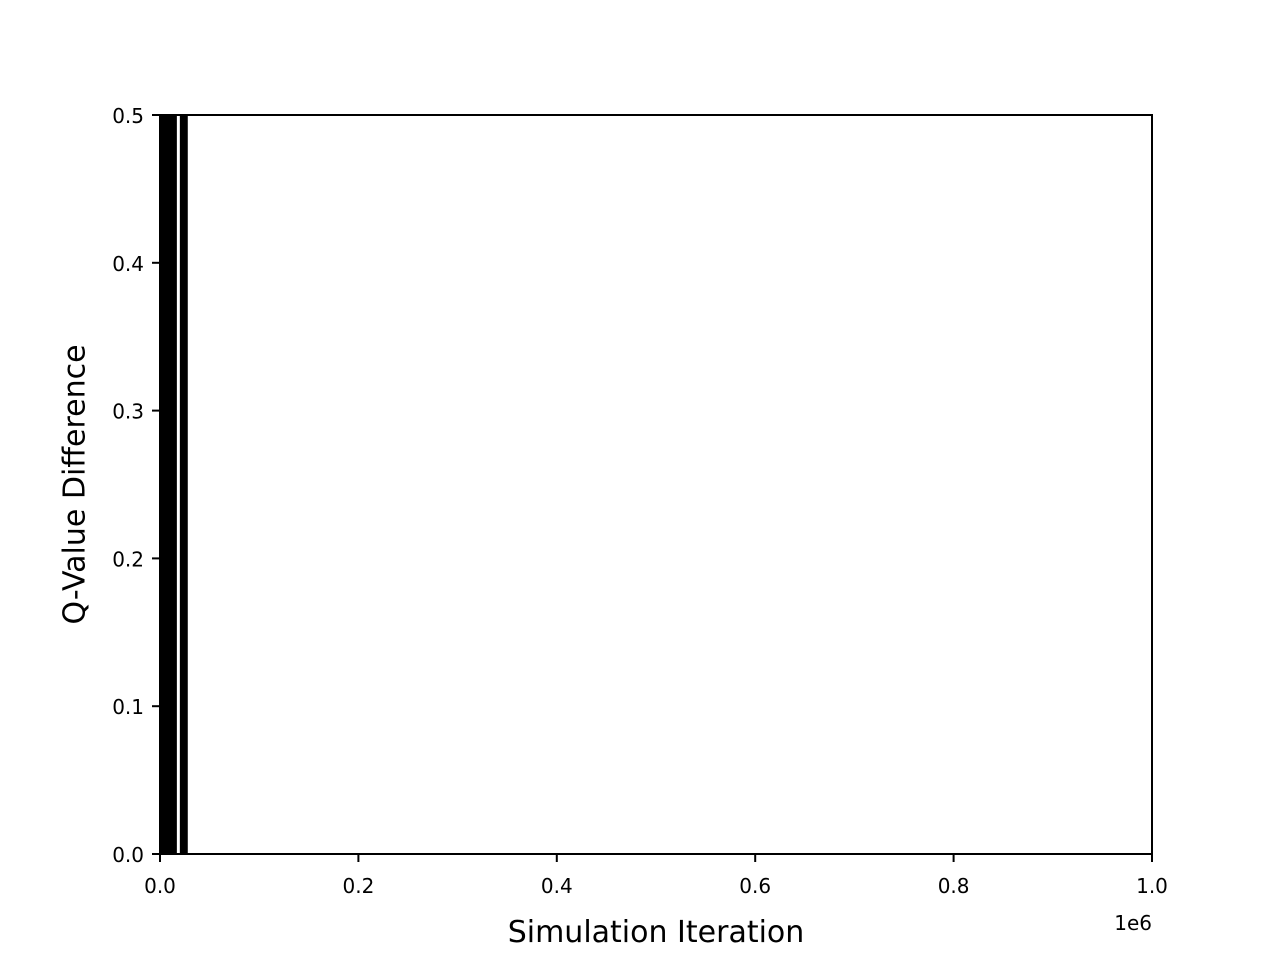  What do you see at coordinates (128, 559) in the screenshot?
I see `y-tick-label: 0.2` at bounding box center [128, 559].